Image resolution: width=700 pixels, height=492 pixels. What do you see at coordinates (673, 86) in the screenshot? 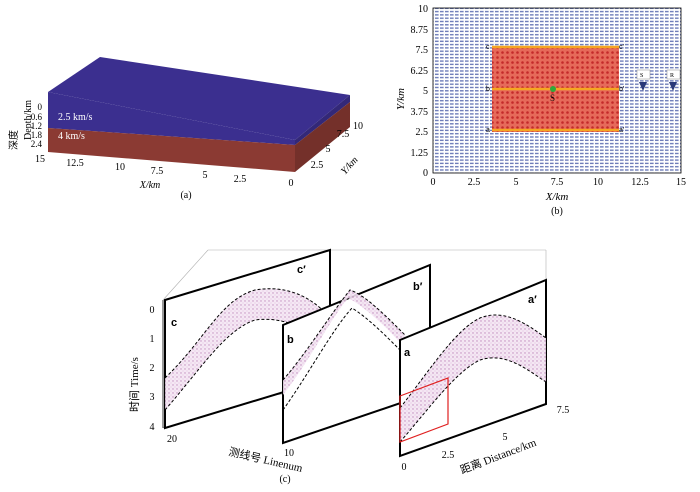
I see `legend-receiver-triangle-icon` at bounding box center [673, 86].